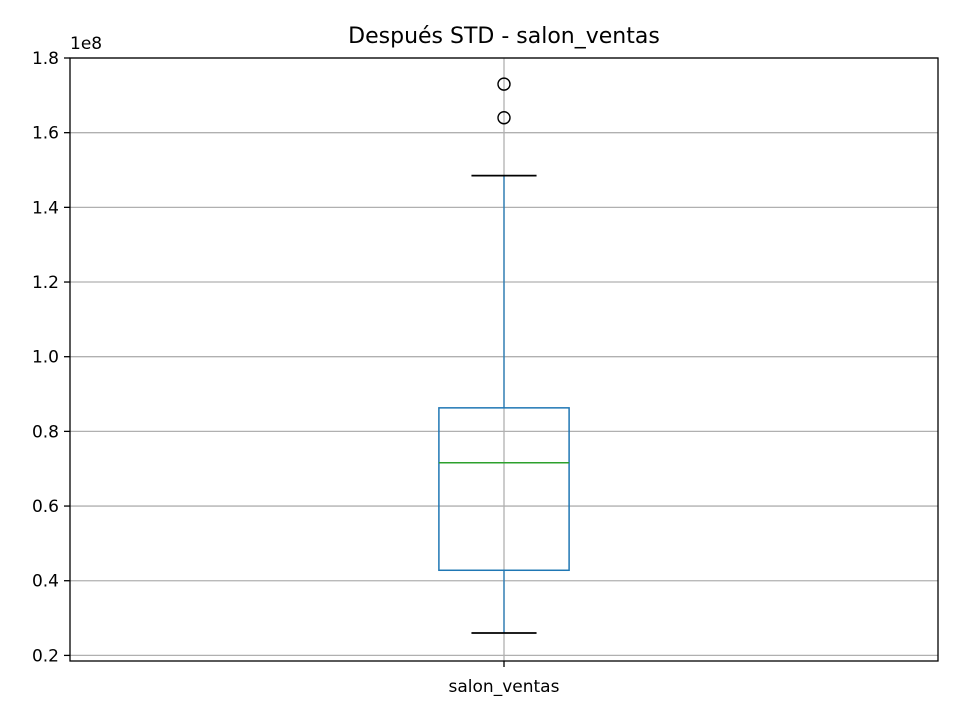  I want to click on x-axis-ticks: salon_ventas, so click(504, 679).